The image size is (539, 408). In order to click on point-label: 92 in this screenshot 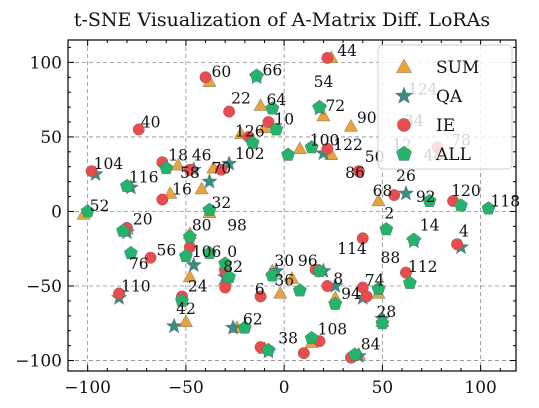, I will do `click(426, 197)`.